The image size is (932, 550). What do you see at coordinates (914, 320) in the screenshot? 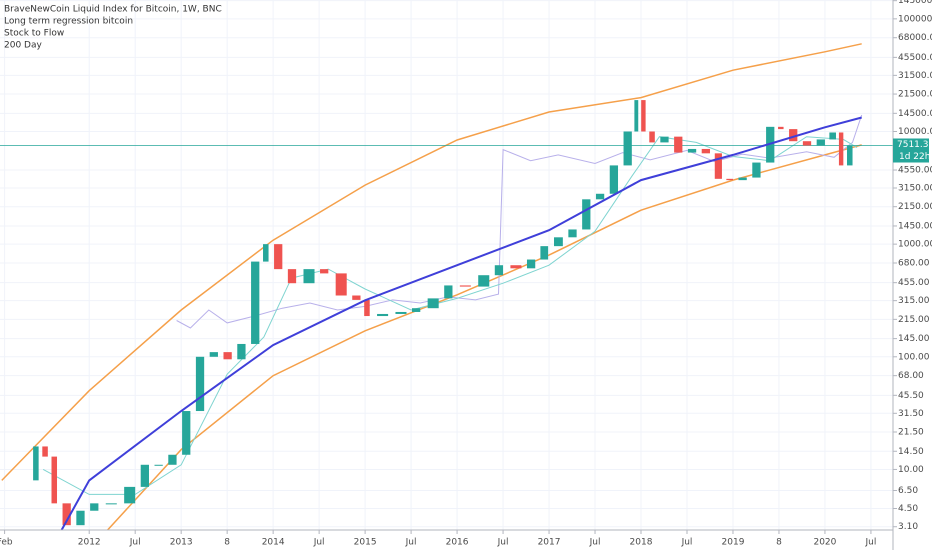
I see `y-tick-label: 215.00` at bounding box center [914, 320].